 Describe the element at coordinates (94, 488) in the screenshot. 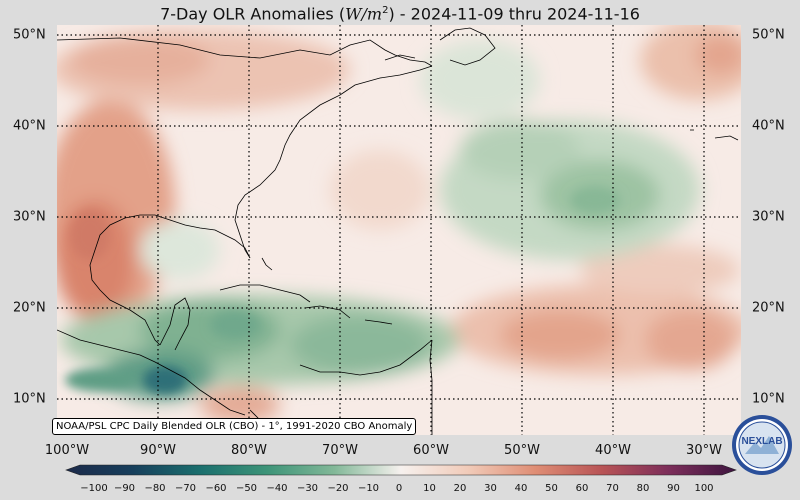

I see `colorbar-tick: −100` at that location.